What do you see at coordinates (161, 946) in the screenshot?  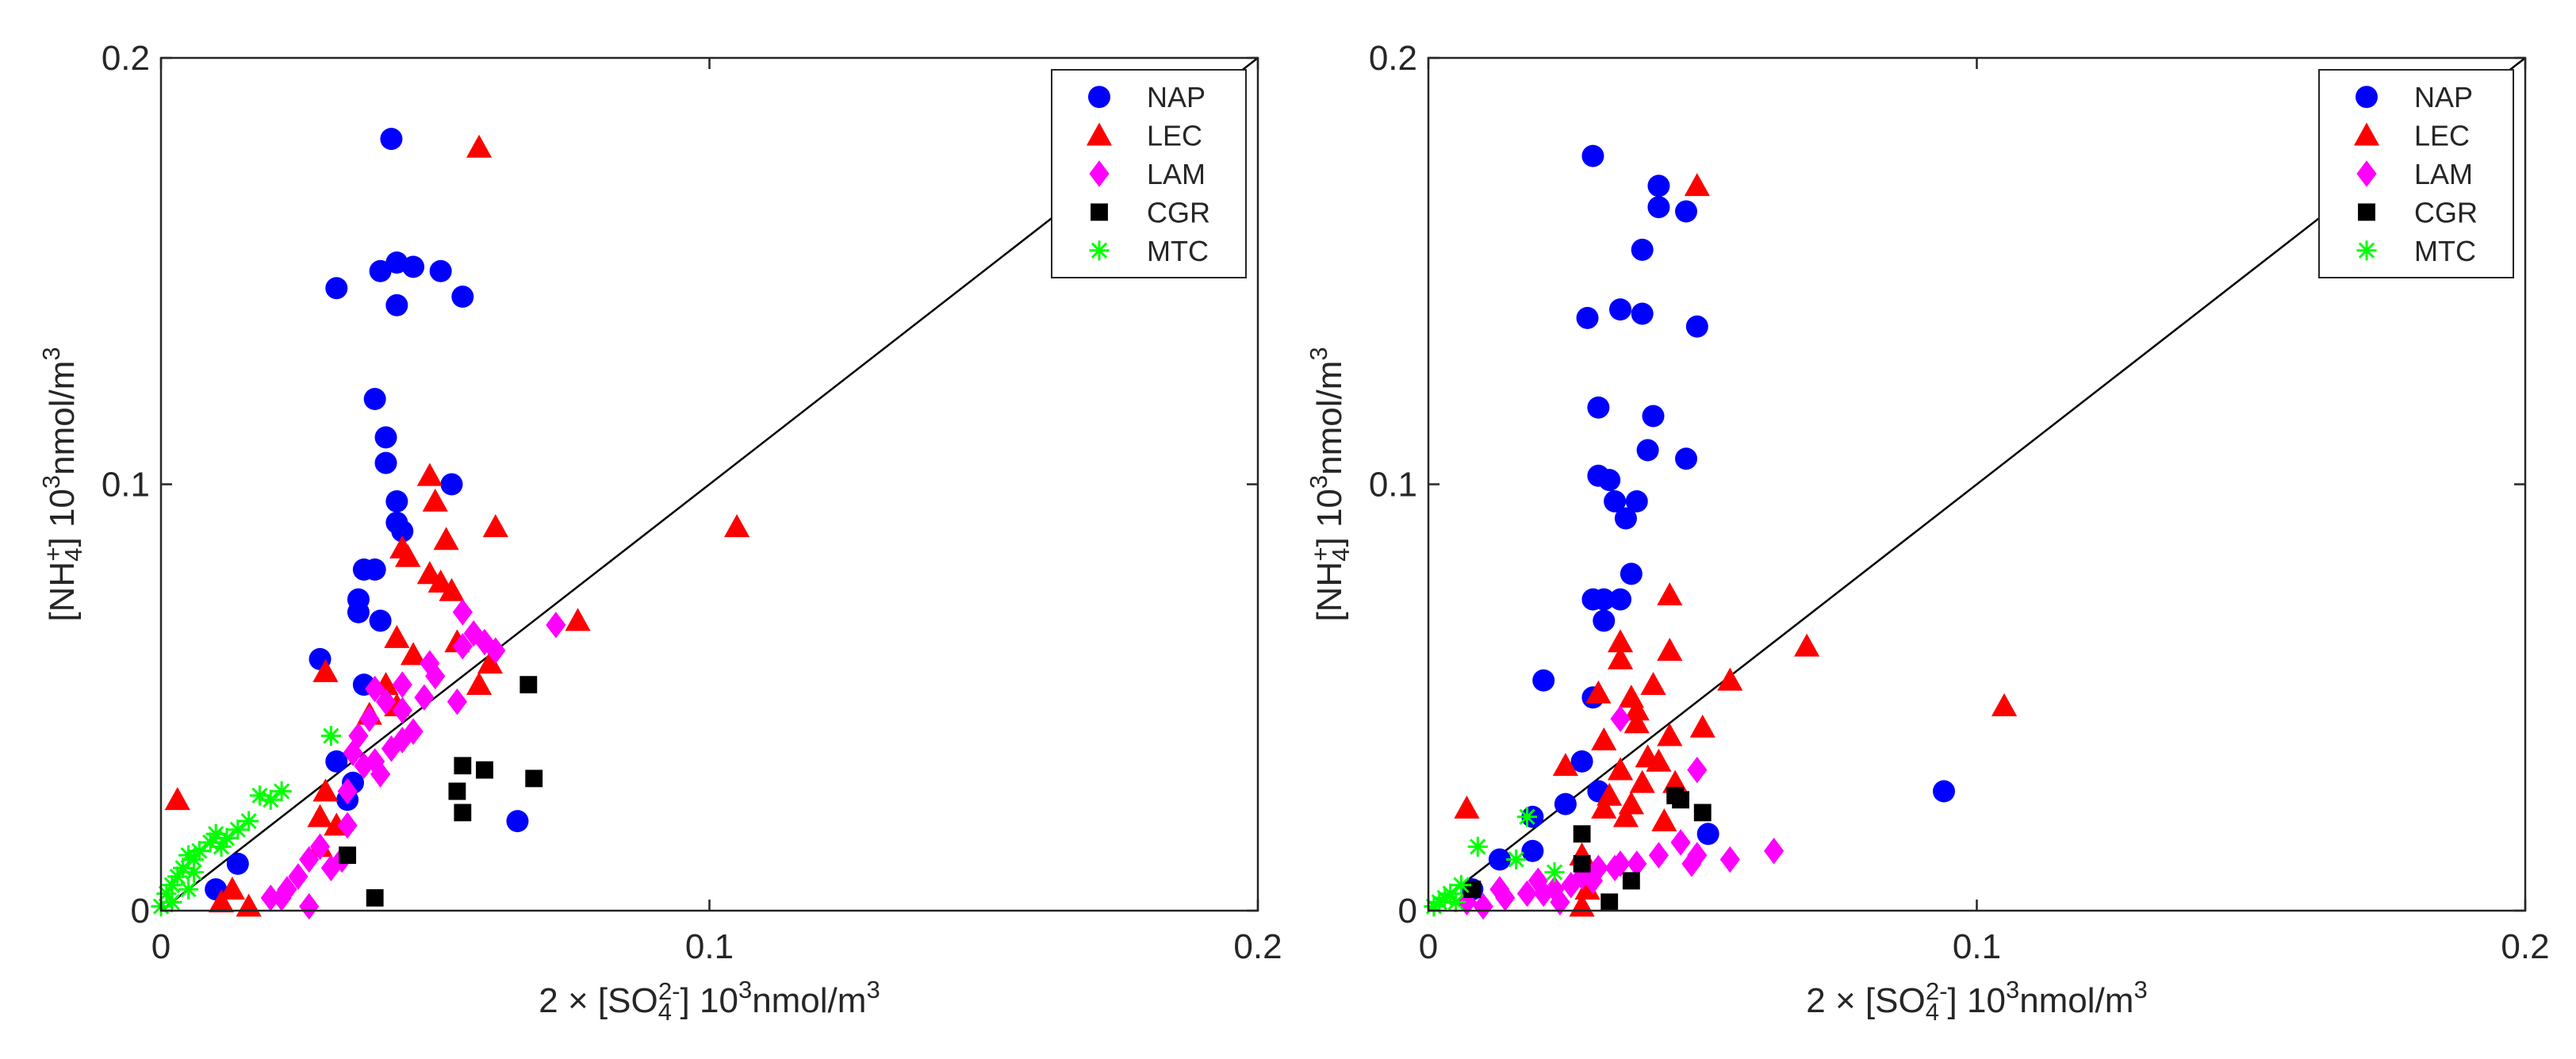 I see `x-tick-label: 0` at bounding box center [161, 946].